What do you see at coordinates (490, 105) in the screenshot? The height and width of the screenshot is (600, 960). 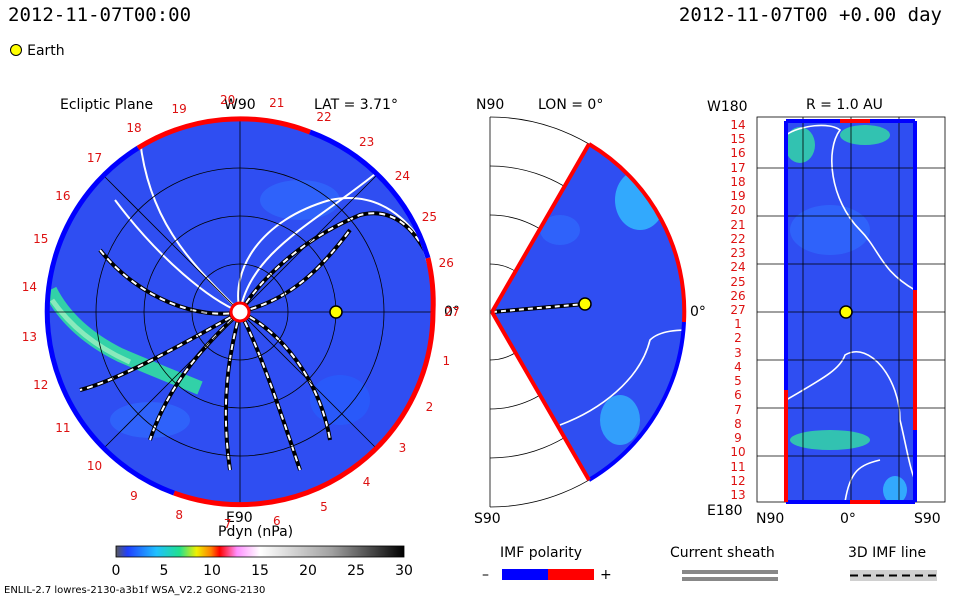 I see `meridional-top-label: N90` at bounding box center [490, 105].